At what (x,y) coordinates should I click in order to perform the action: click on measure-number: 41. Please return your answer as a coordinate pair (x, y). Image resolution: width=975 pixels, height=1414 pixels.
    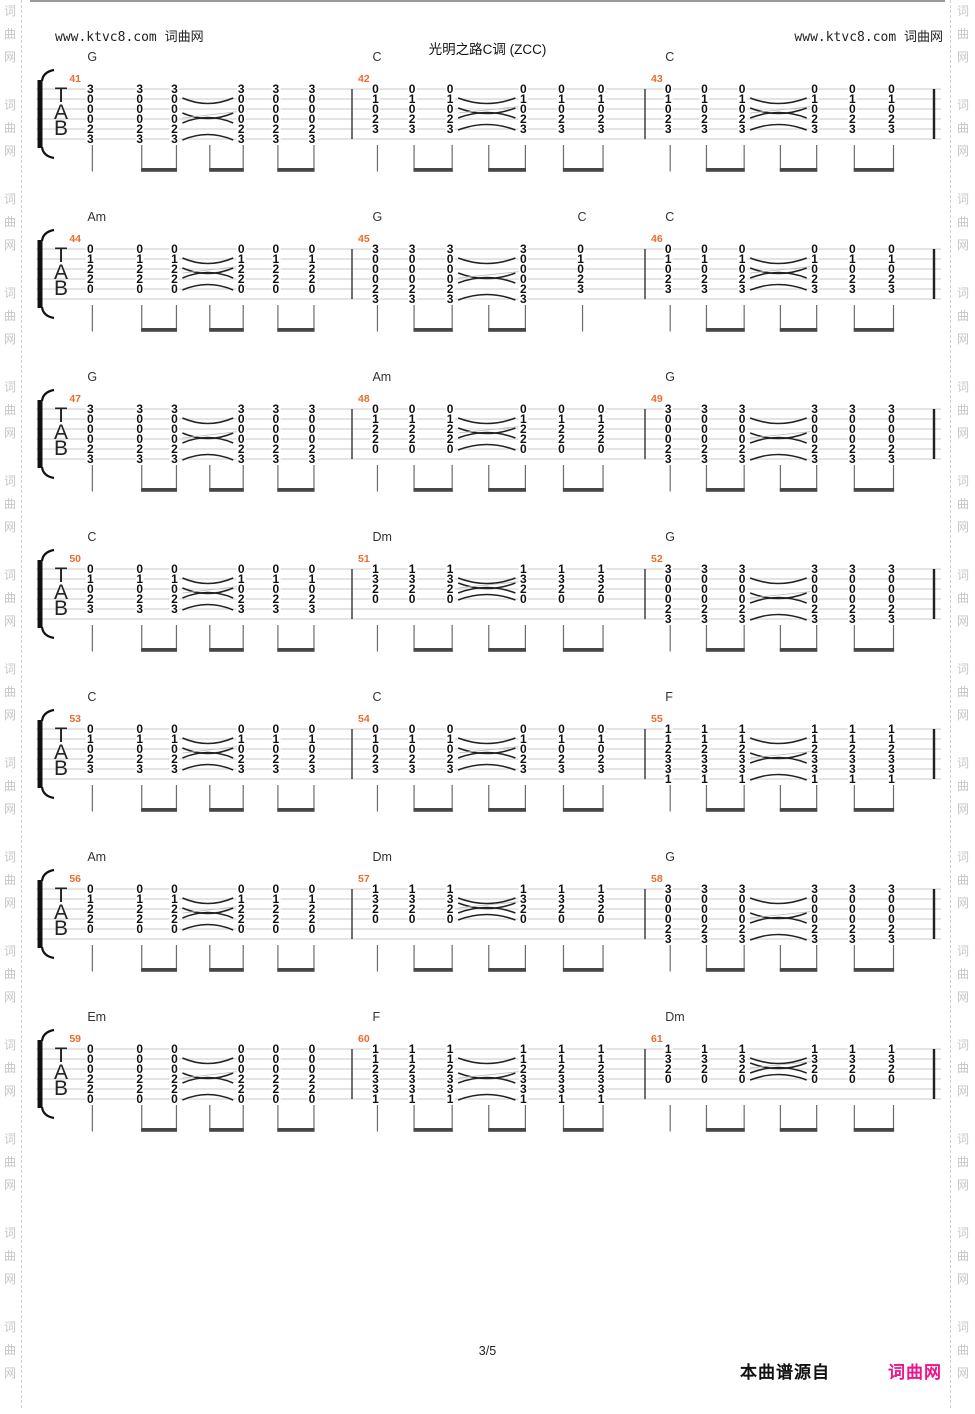
    Looking at the image, I should click on (75, 79).